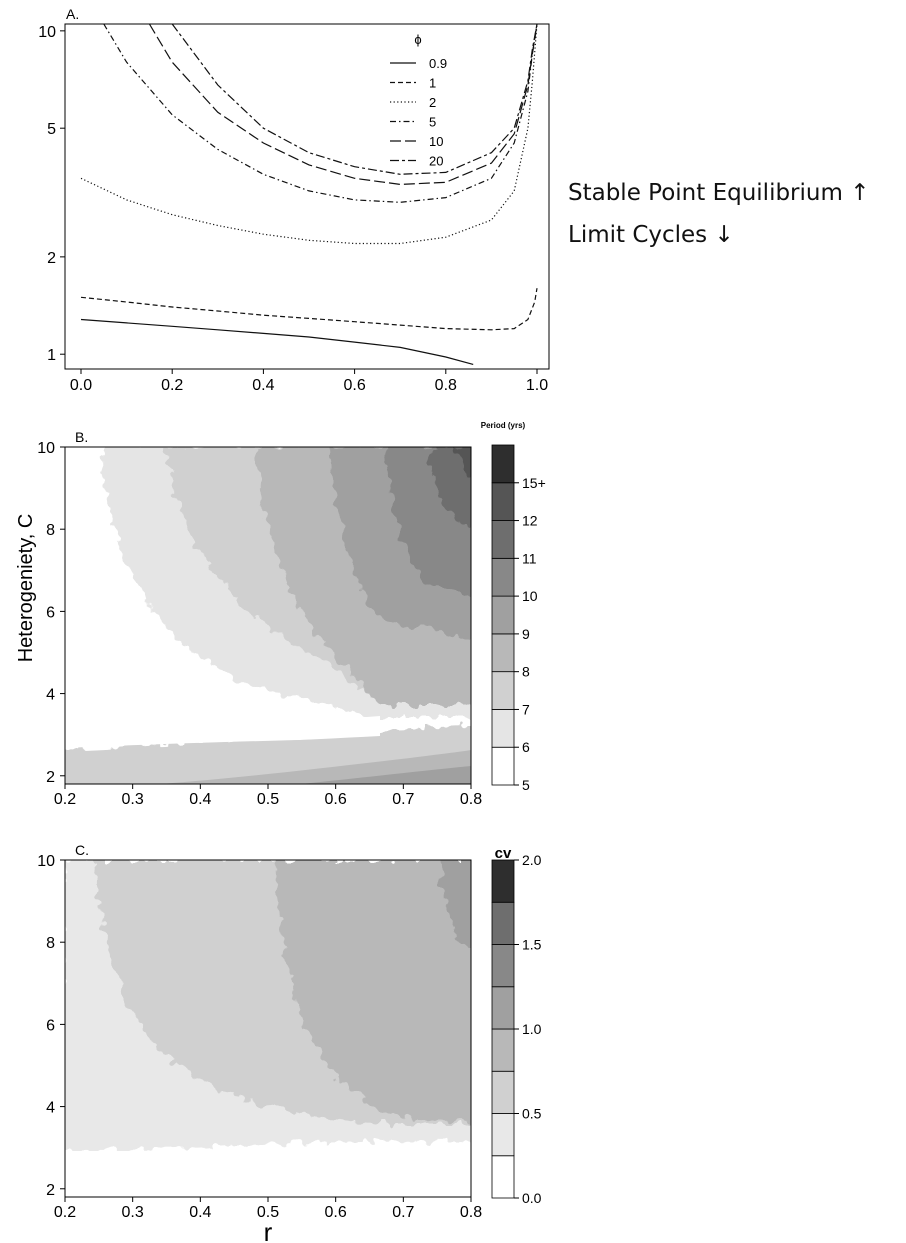  Describe the element at coordinates (651, 235) in the screenshot. I see `limit-cycles-annotation: Limit Cycles ↓` at that location.